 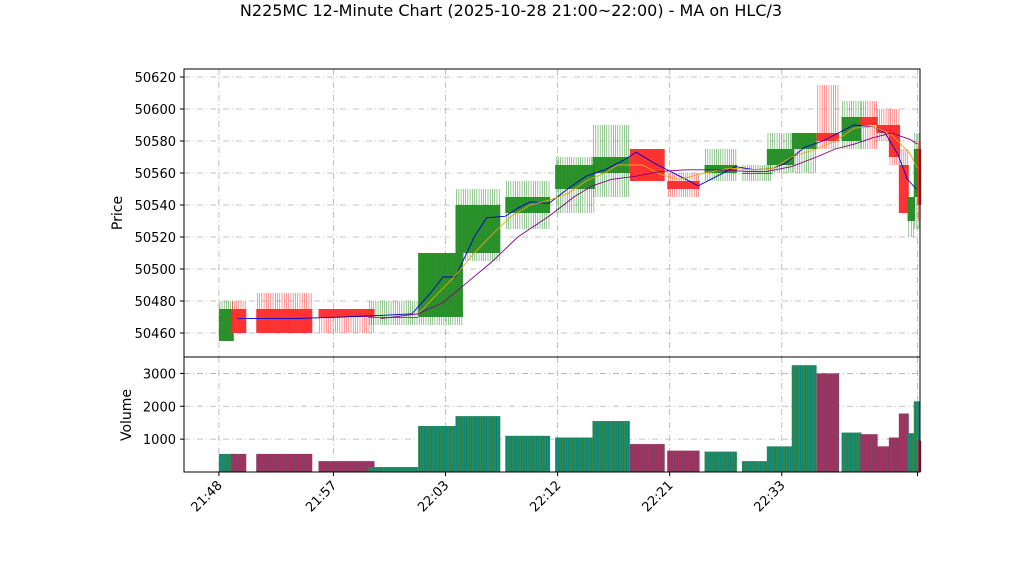 What do you see at coordinates (159, 407) in the screenshot?
I see `volume-tick-label: 2000` at bounding box center [159, 407].